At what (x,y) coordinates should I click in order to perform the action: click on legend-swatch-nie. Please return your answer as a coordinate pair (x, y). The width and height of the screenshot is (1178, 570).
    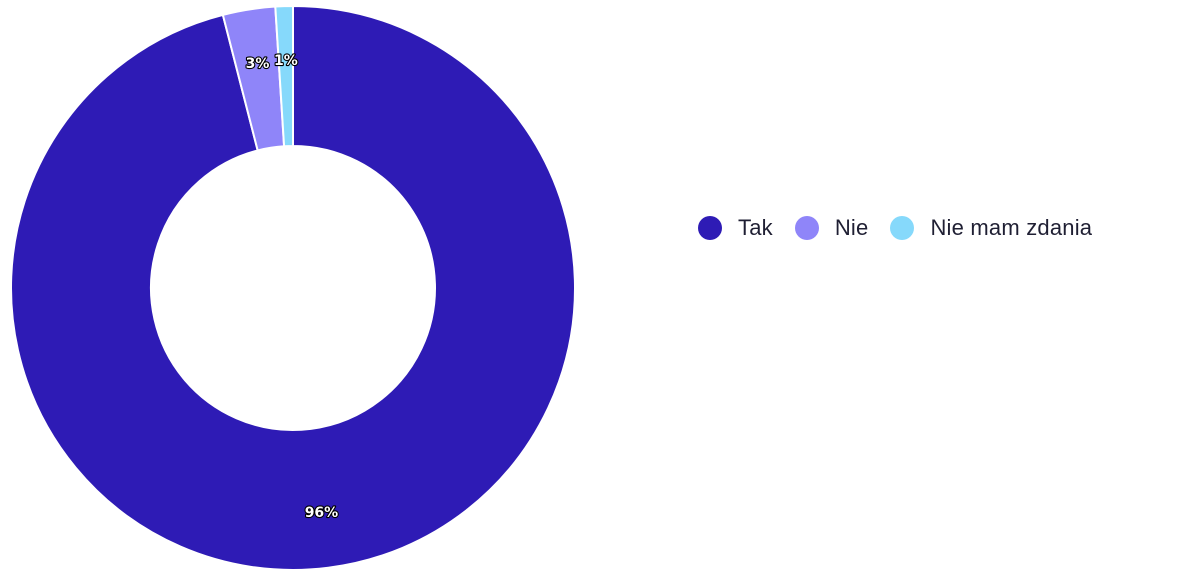
    Looking at the image, I should click on (806, 228).